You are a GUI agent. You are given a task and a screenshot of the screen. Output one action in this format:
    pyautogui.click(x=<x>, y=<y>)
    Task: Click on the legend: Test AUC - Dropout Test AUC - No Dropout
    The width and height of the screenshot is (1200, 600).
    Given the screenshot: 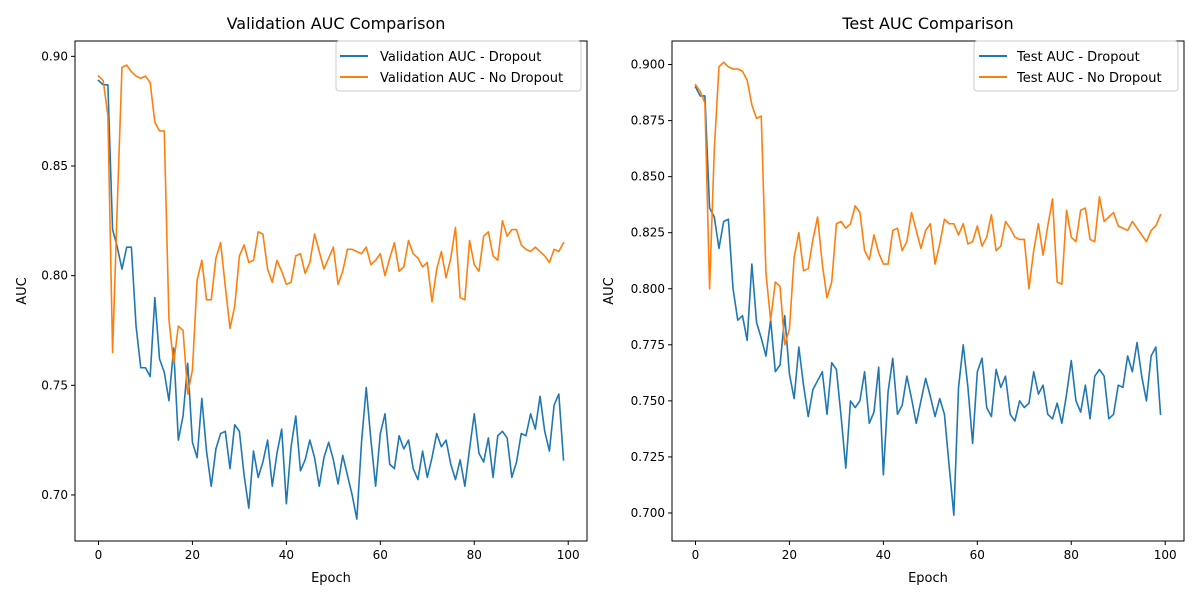 What is the action you would take?
    pyautogui.click(x=1076, y=66)
    